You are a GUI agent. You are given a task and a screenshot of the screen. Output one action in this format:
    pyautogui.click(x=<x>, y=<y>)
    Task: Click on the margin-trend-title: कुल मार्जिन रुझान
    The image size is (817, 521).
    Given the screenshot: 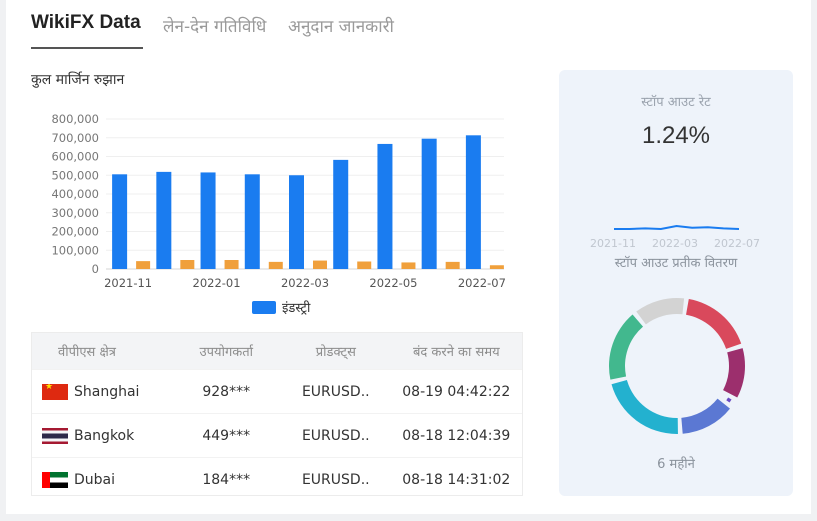 What is the action you would take?
    pyautogui.click(x=78, y=80)
    